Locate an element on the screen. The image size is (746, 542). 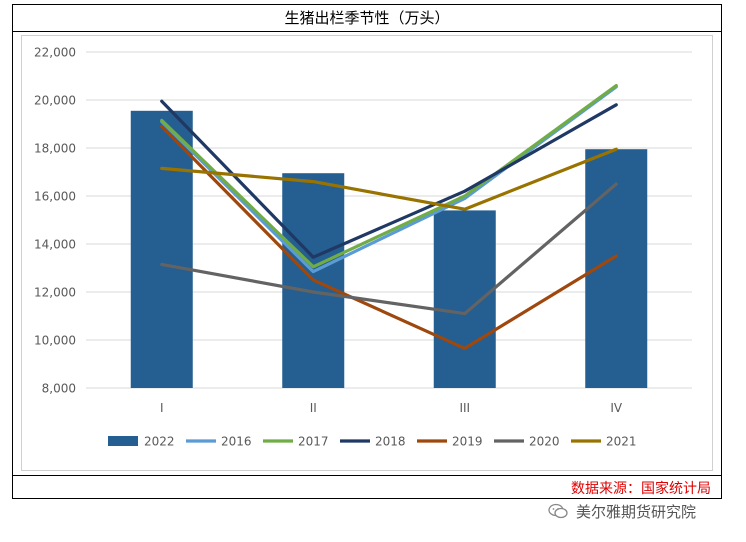
x-tick-label: I is located at coordinates (162, 408).